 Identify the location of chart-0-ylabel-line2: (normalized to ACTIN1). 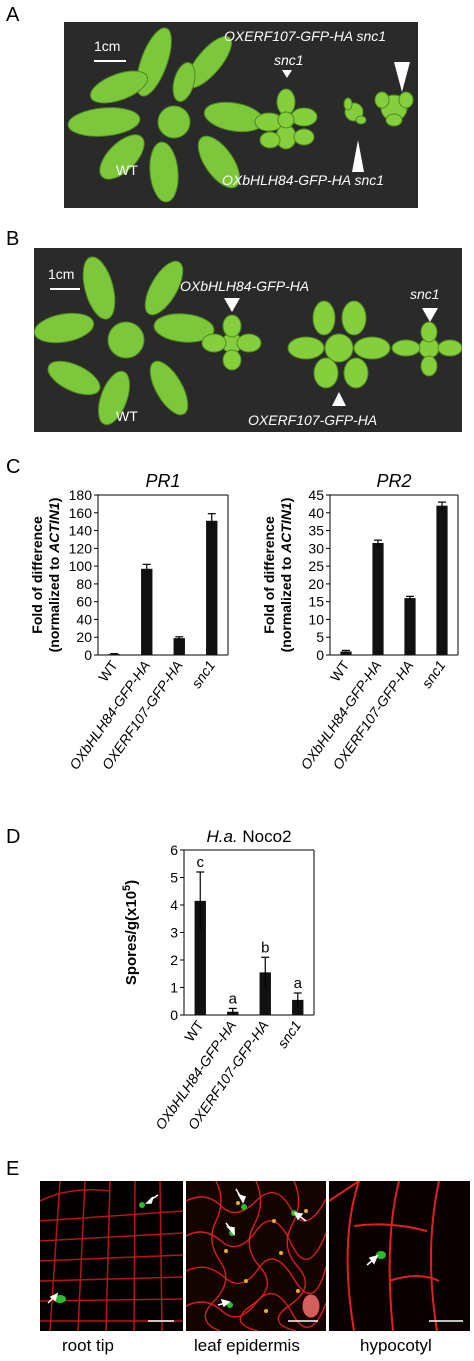
(54, 575).